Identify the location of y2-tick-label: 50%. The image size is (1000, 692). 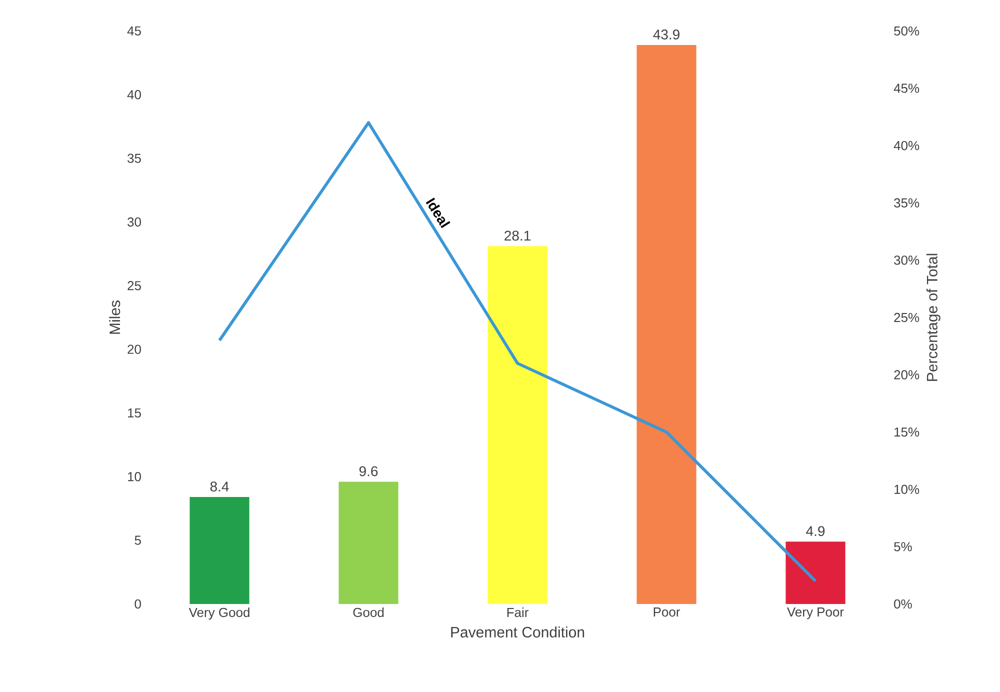
(907, 31).